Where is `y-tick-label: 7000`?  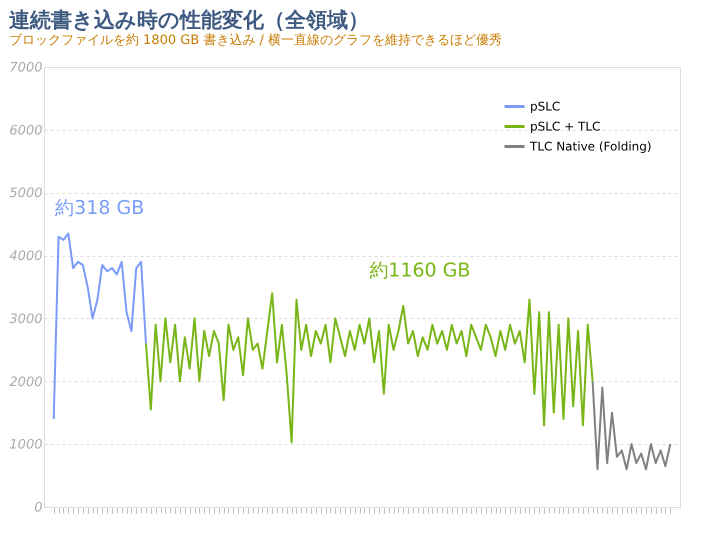 y-tick-label: 7000 is located at coordinates (25, 68).